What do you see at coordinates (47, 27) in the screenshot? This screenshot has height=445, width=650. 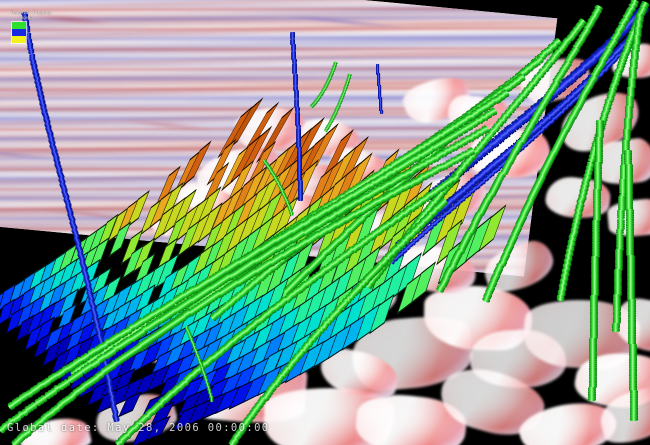 I see `property-legend: Reservoir Property legend` at bounding box center [47, 27].